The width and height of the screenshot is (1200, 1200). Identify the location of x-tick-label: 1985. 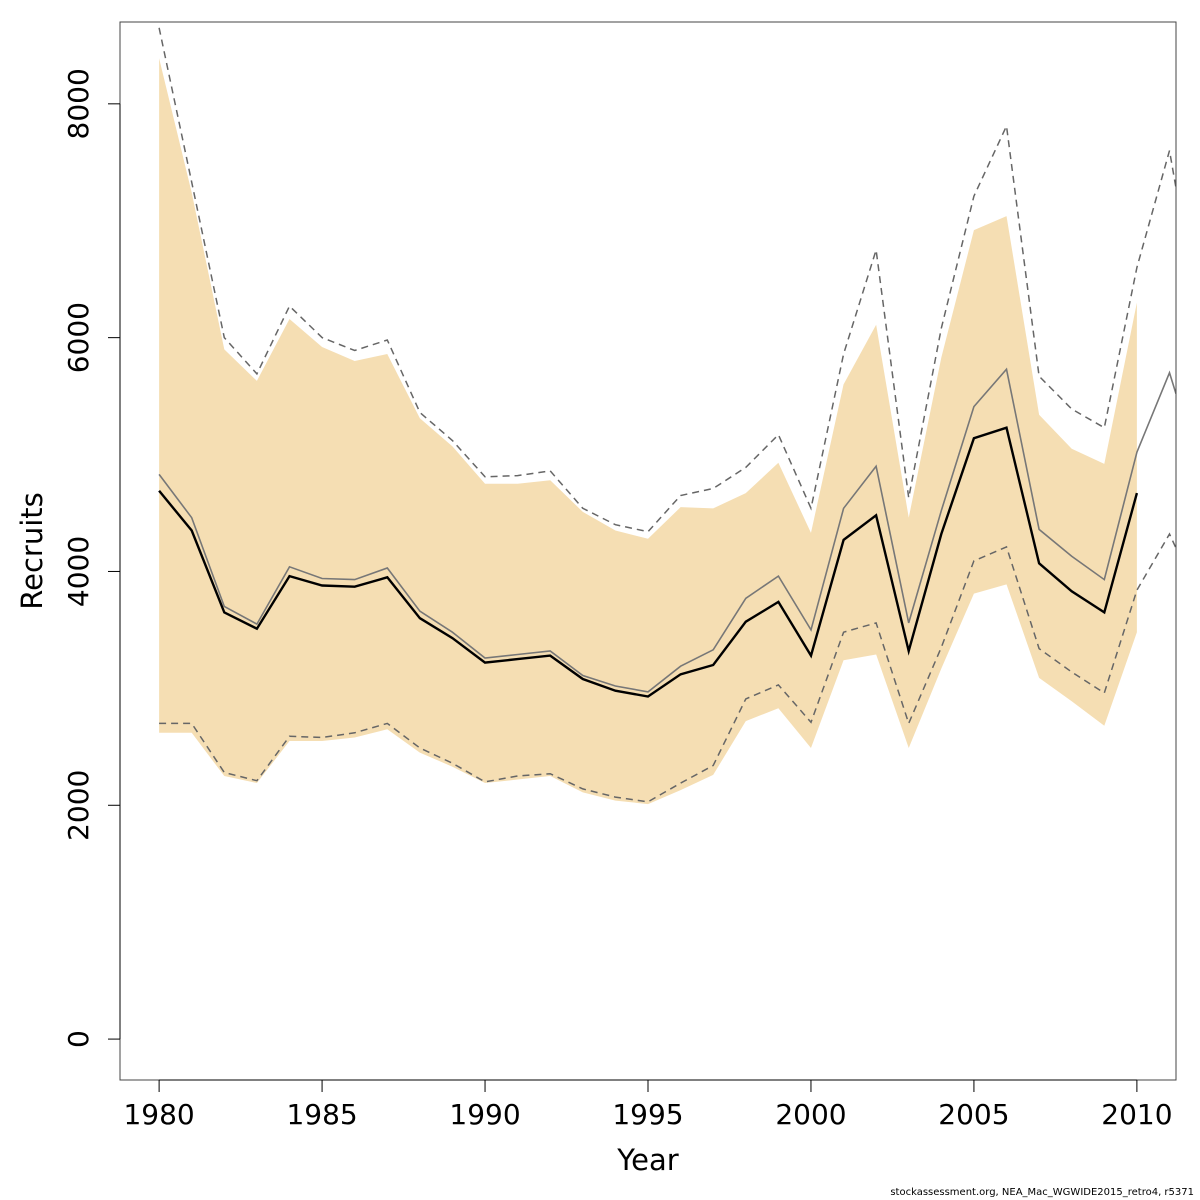
(321, 1114).